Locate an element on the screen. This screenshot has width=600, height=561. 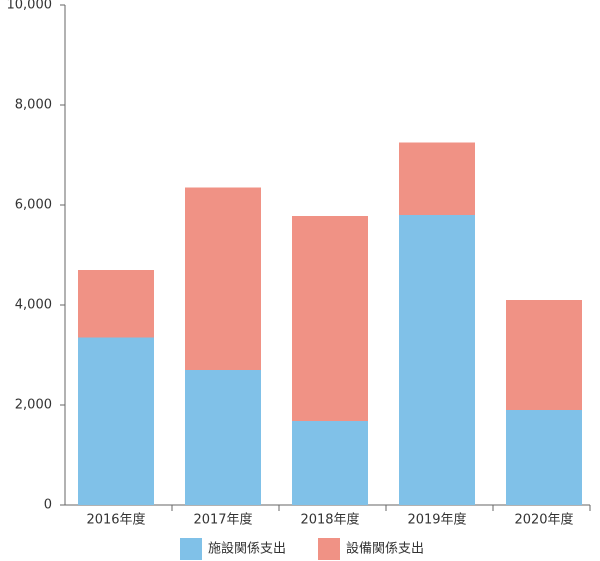
y-tick-label: 8,000 is located at coordinates (33, 105).